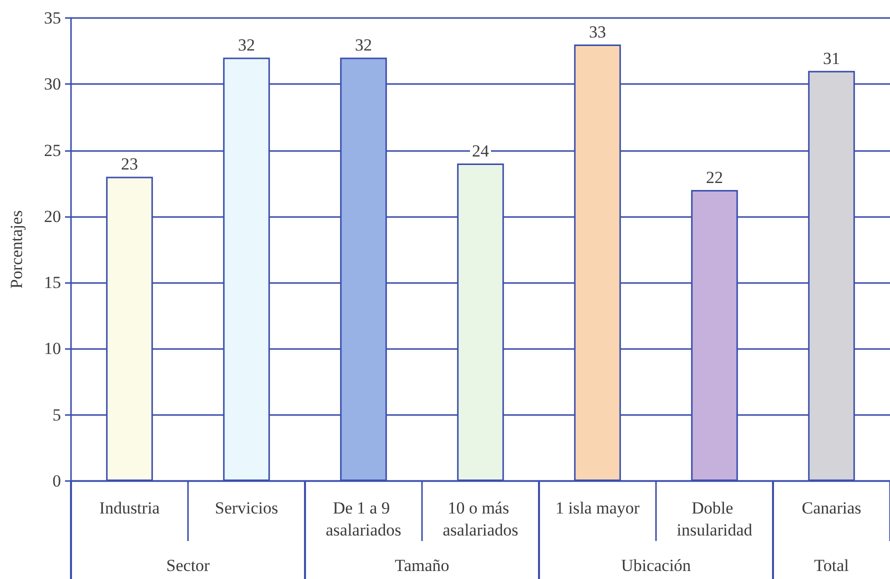  What do you see at coordinates (56, 414) in the screenshot?
I see `y-tick-label: 5` at bounding box center [56, 414].